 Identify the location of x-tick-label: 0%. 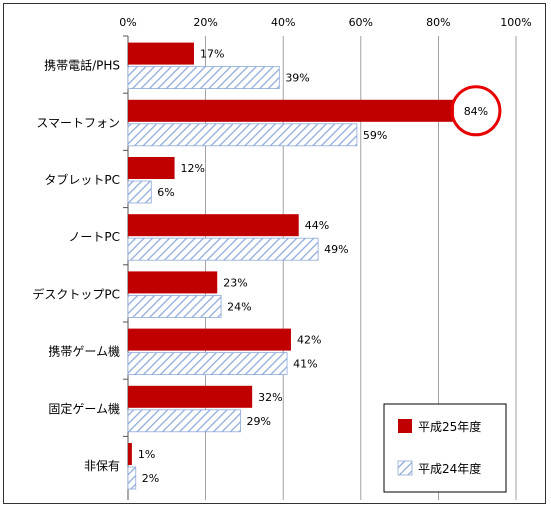
(127, 22).